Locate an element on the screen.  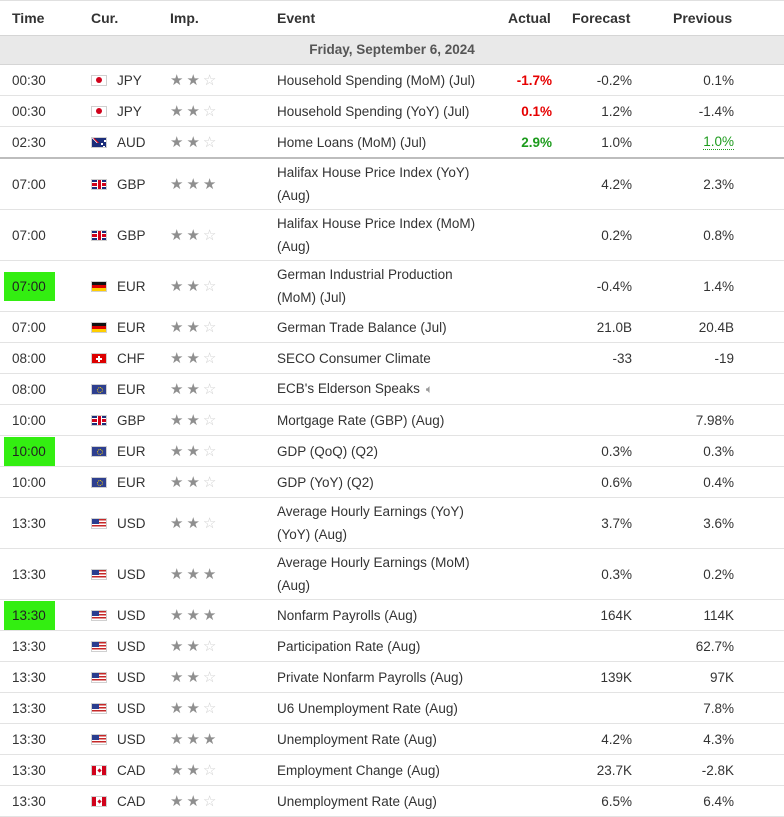
column-header-currency: Cur. is located at coordinates (105, 18).